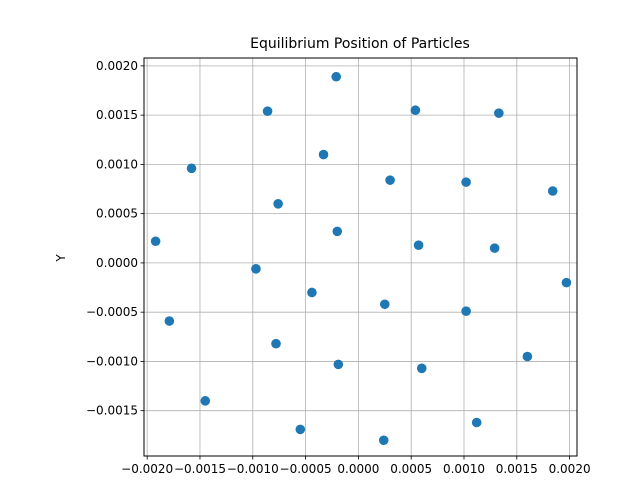 Image resolution: width=640 pixels, height=480 pixels. Describe the element at coordinates (253, 469) in the screenshot. I see `x-tick-label: −0.0010` at that location.